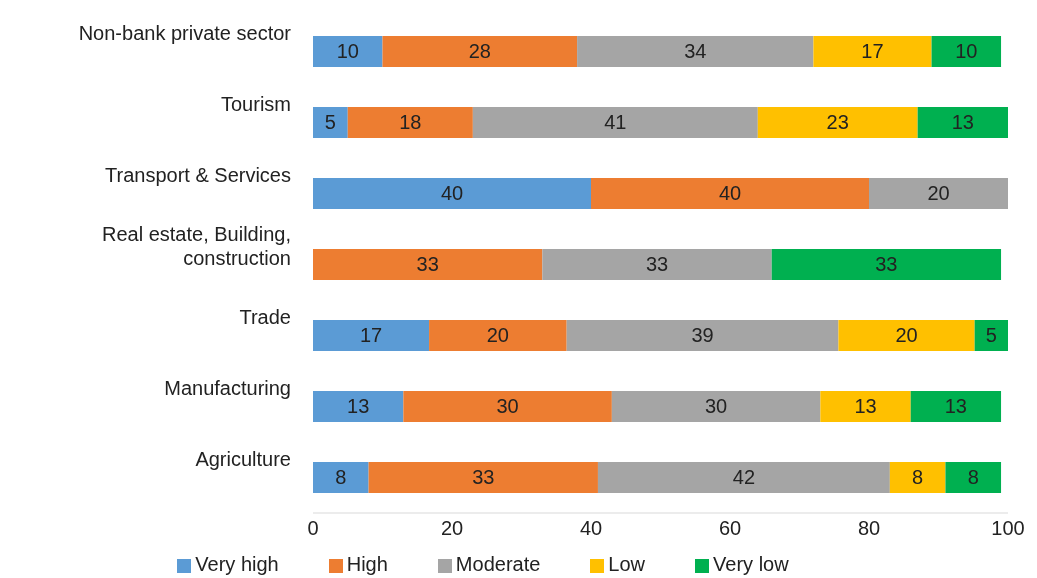  I want to click on x-tick-label: 60, so click(730, 528).